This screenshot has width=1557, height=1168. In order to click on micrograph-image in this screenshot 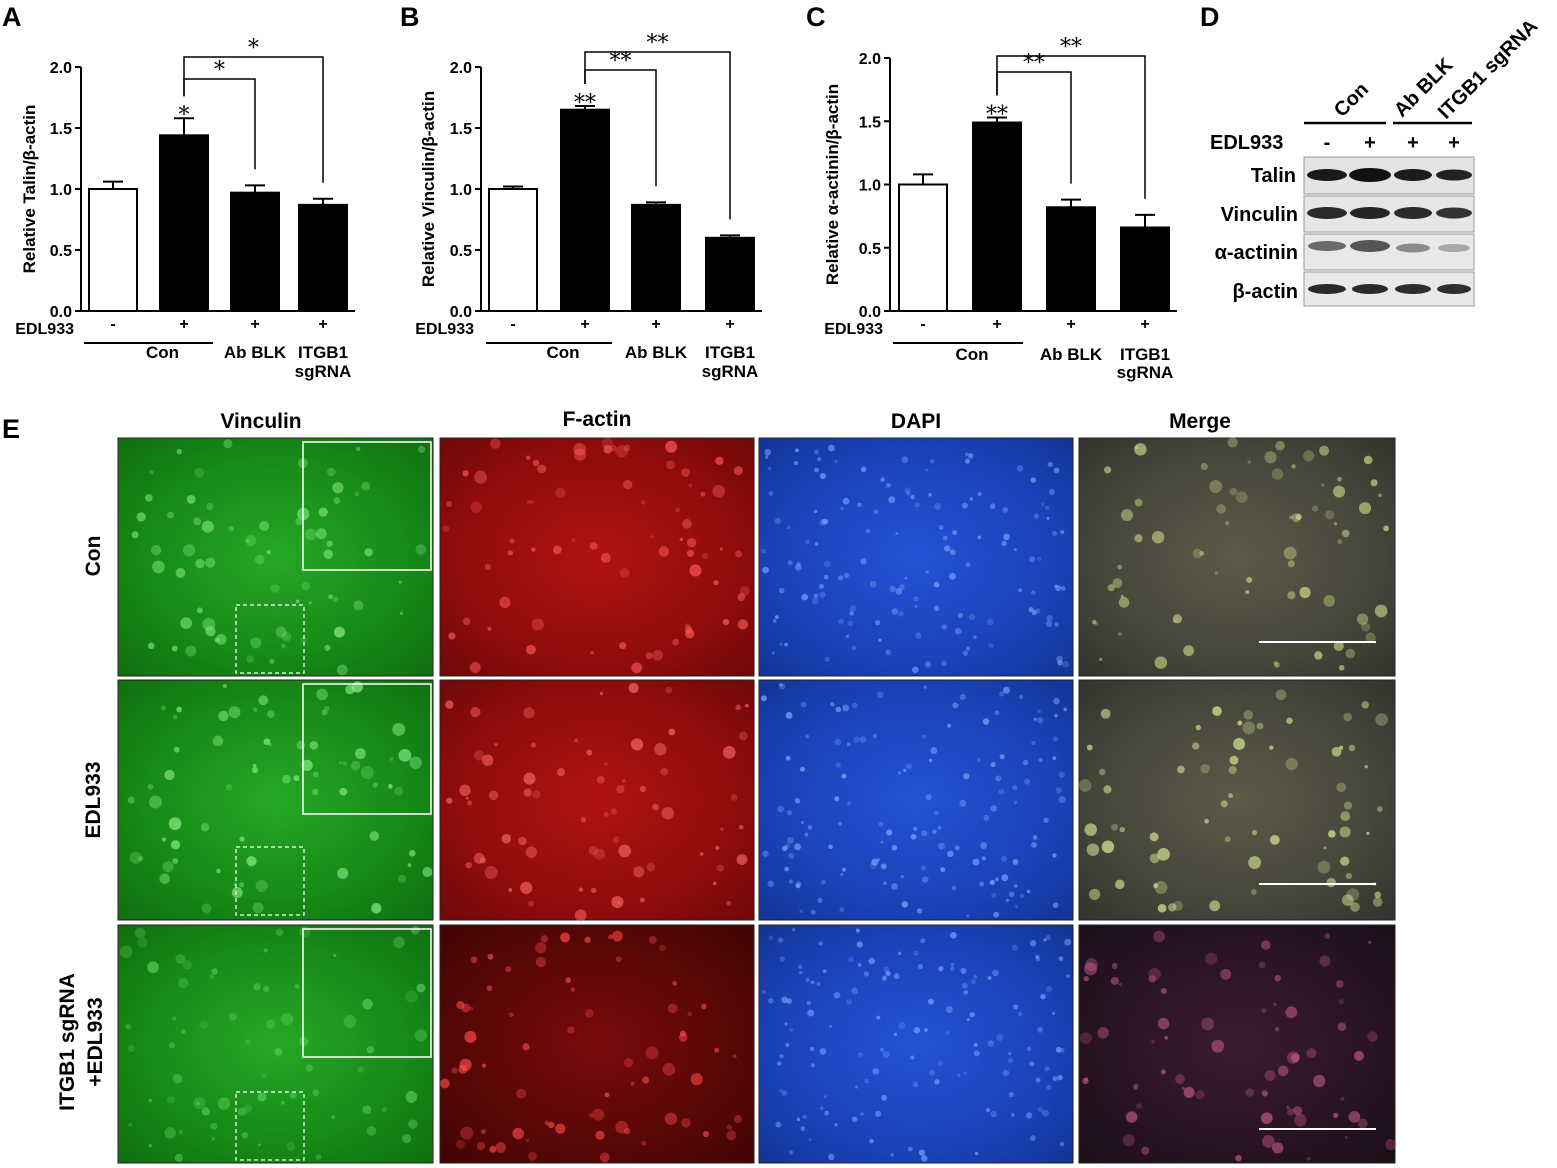, I will do `click(275, 800)`.